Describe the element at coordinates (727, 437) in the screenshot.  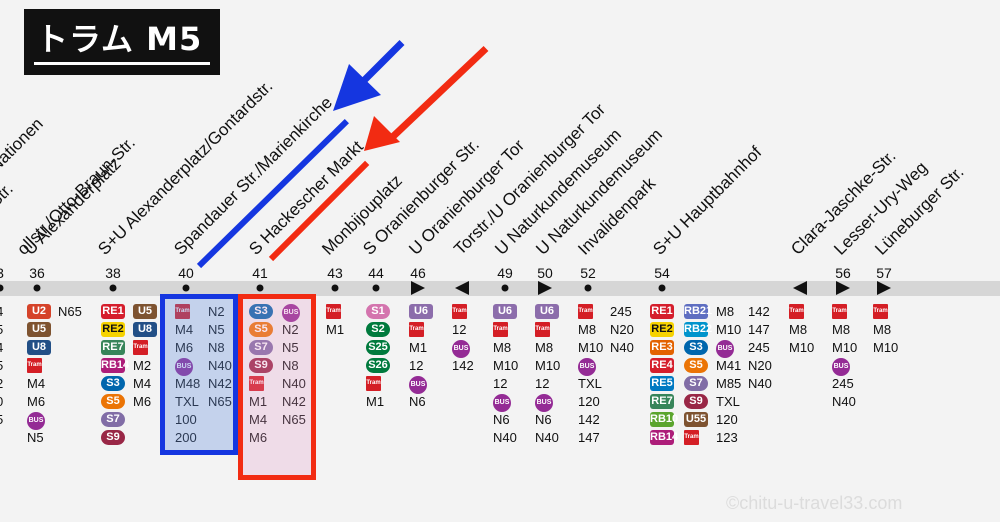
I see `route-label: 123` at that location.